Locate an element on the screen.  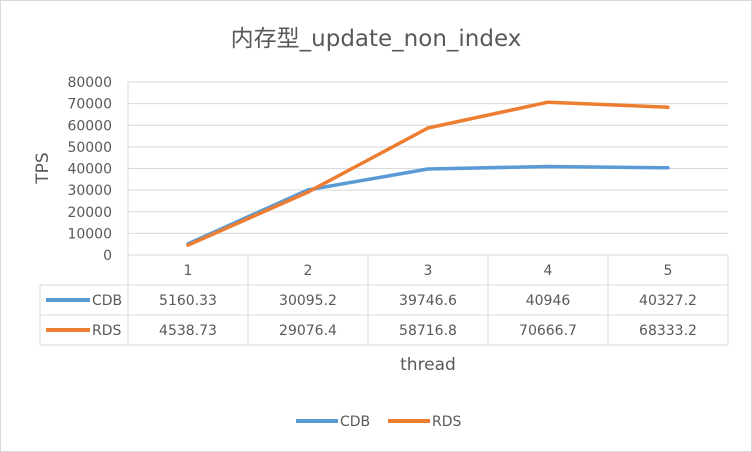
y-tick-label: 70000 is located at coordinates (89, 105).